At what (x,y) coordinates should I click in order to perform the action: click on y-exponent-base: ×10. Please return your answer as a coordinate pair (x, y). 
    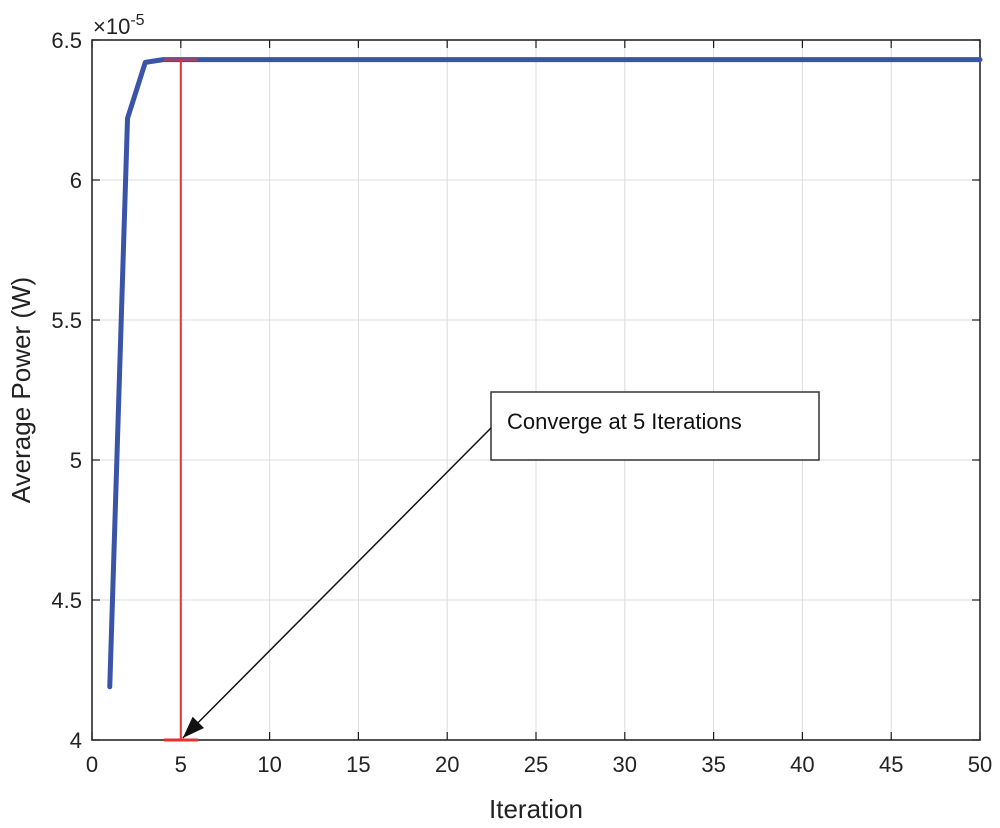
    Looking at the image, I should click on (111, 26).